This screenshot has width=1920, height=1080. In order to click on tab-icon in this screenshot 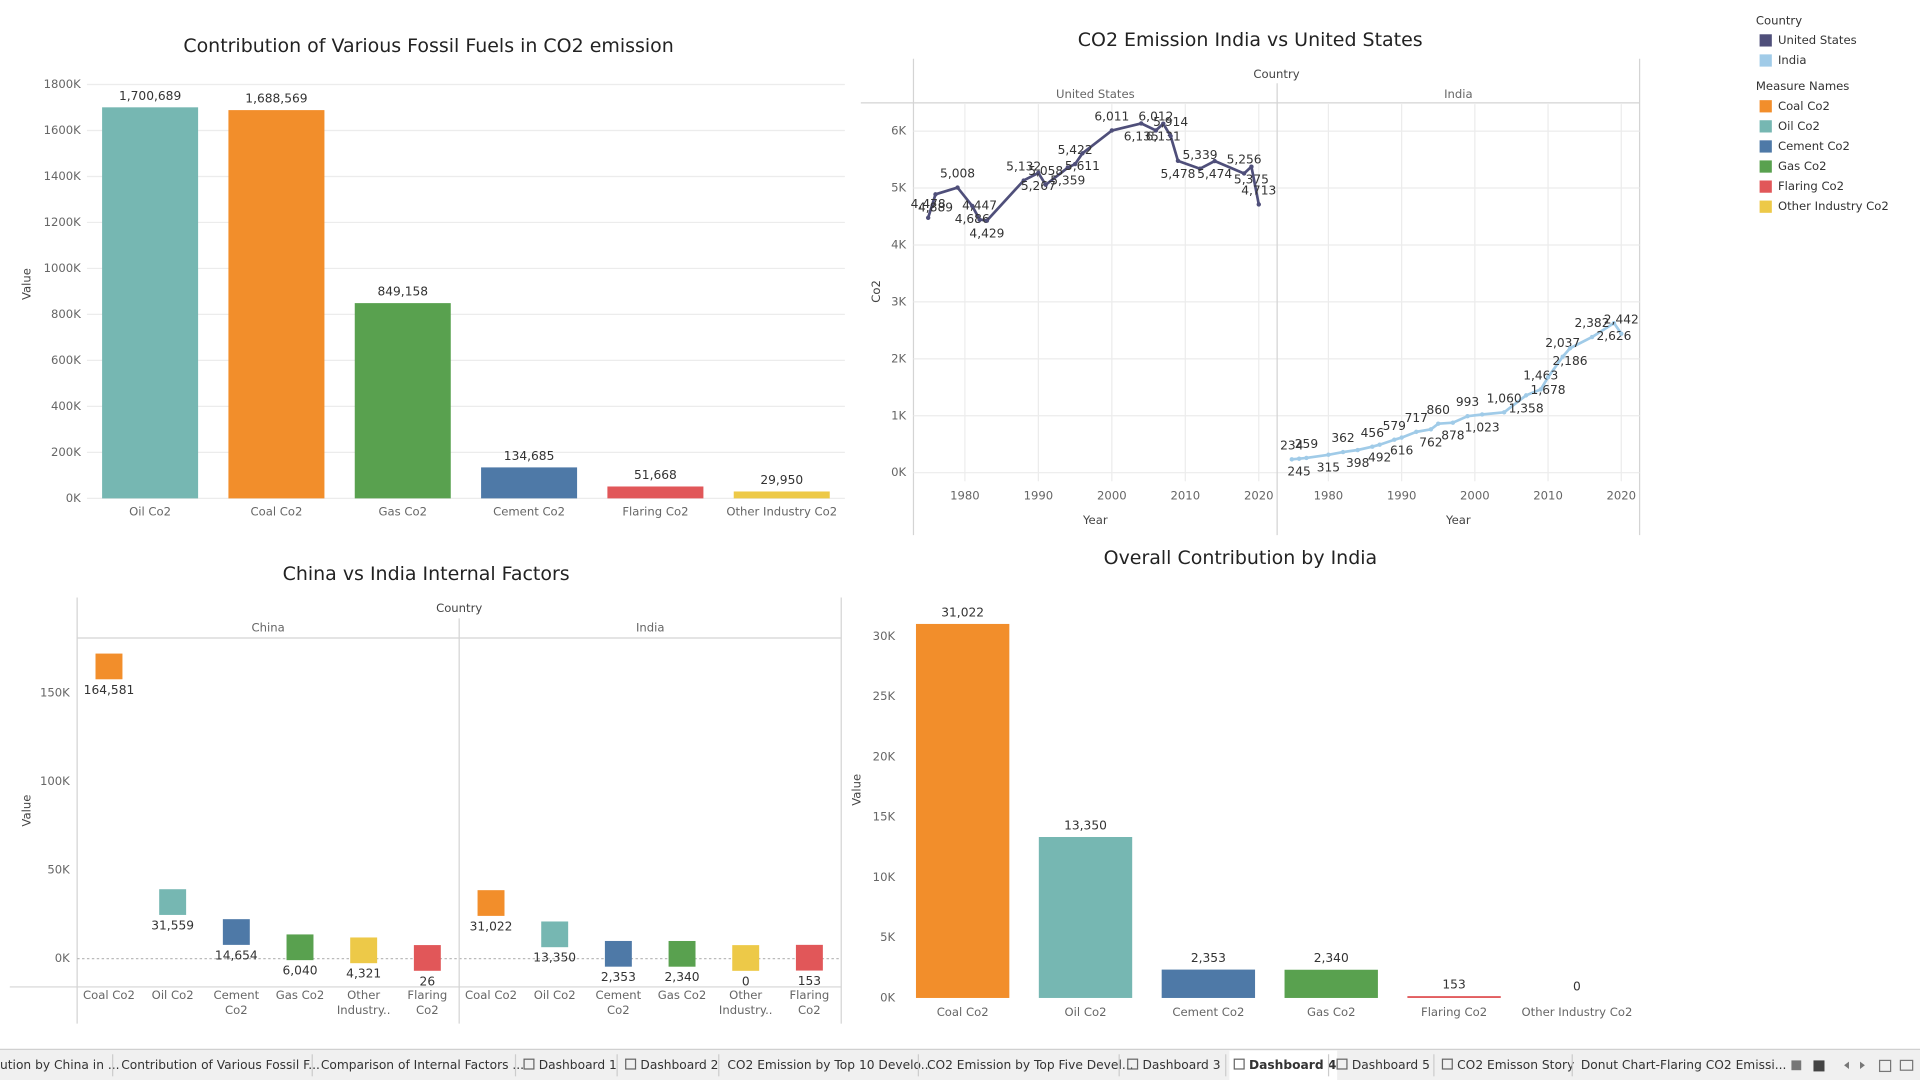, I will do `click(1239, 1064)`.